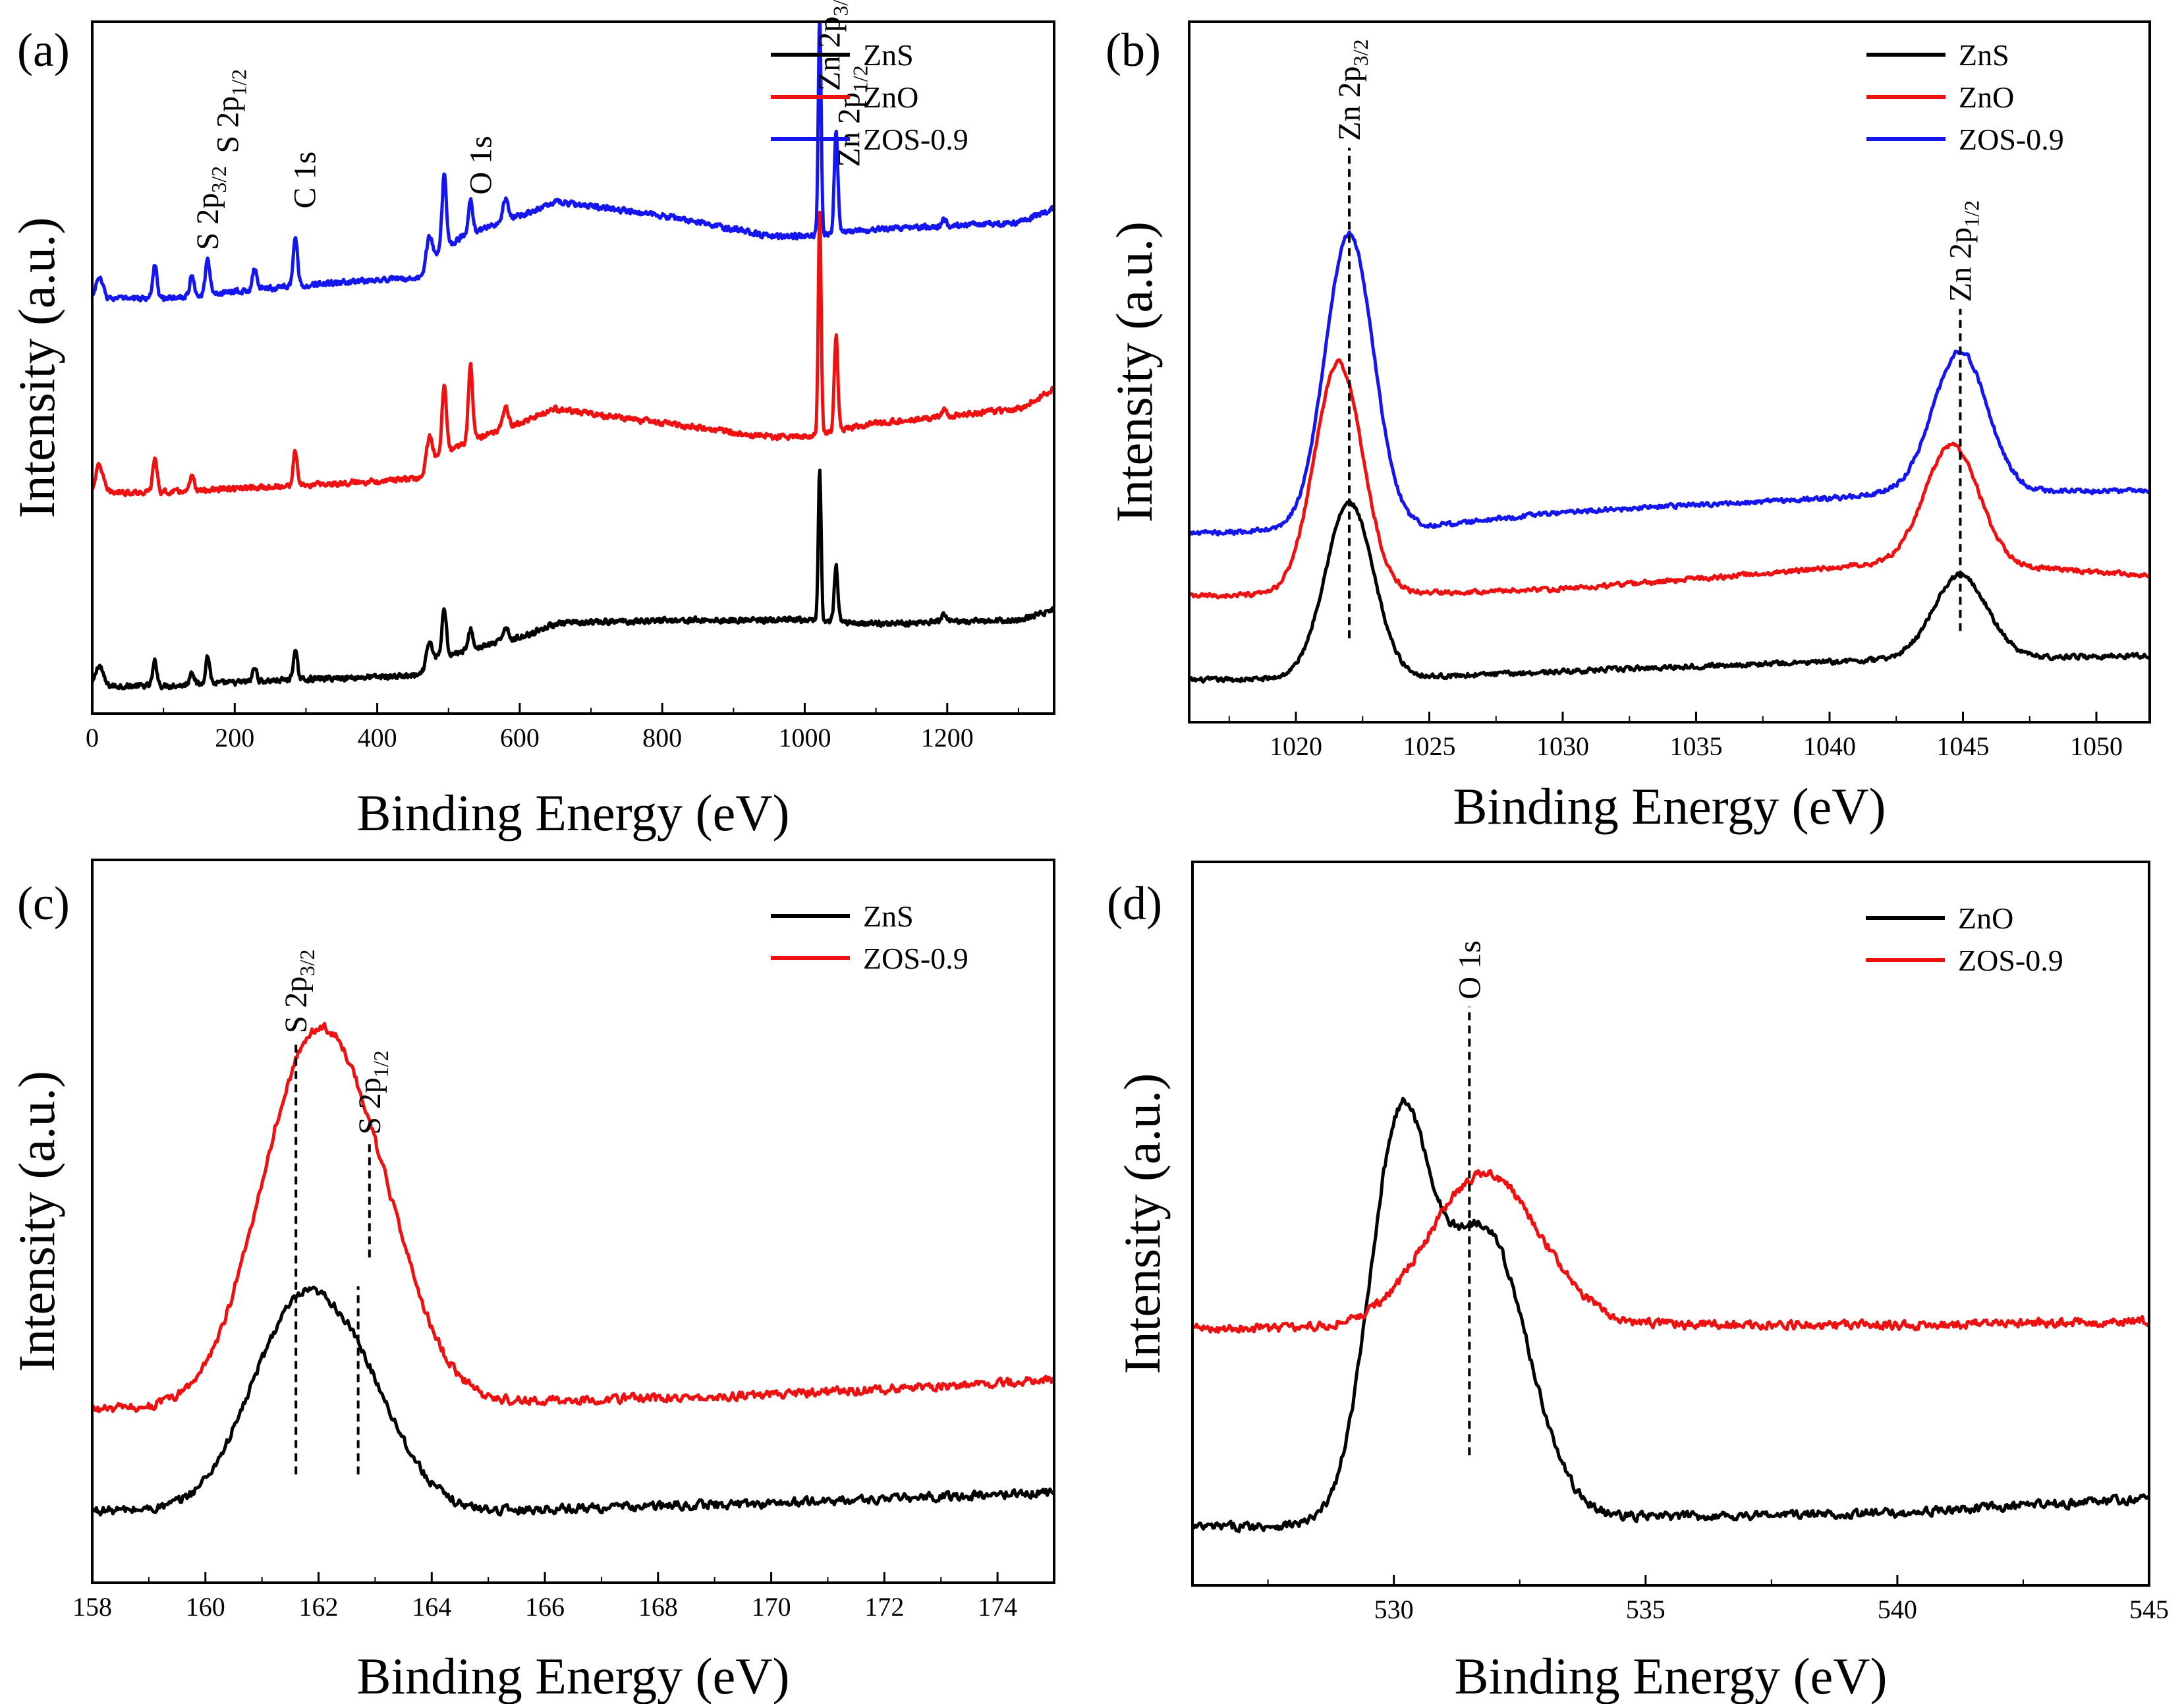 This screenshot has height=1704, width=2184. What do you see at coordinates (1963, 746) in the screenshot?
I see `x-tick-label: 1045` at bounding box center [1963, 746].